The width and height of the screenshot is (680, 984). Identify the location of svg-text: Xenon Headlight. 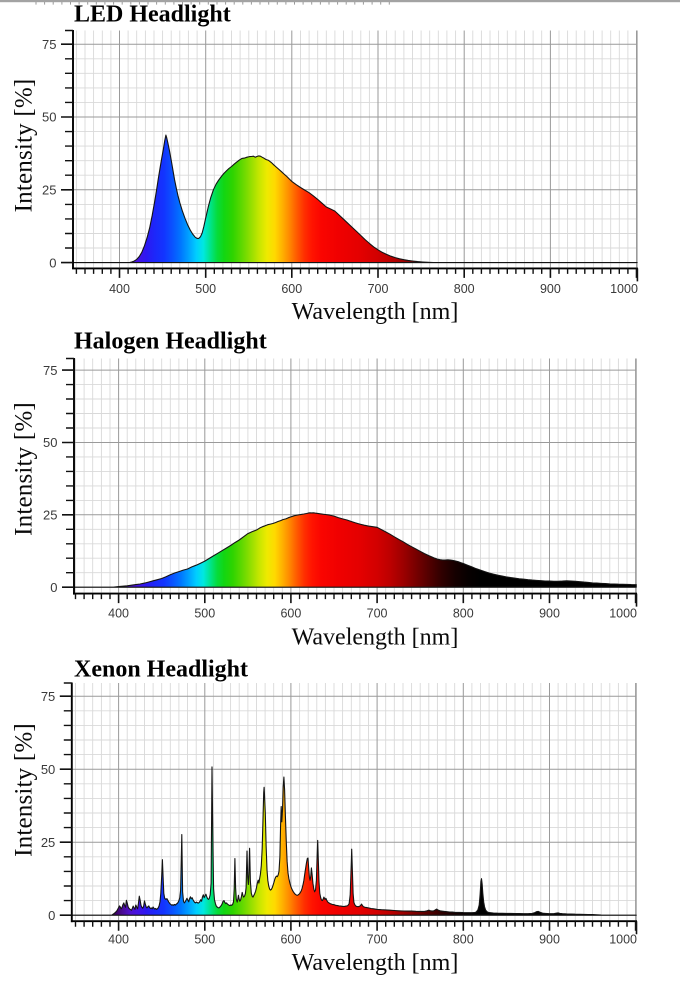
(161, 670).